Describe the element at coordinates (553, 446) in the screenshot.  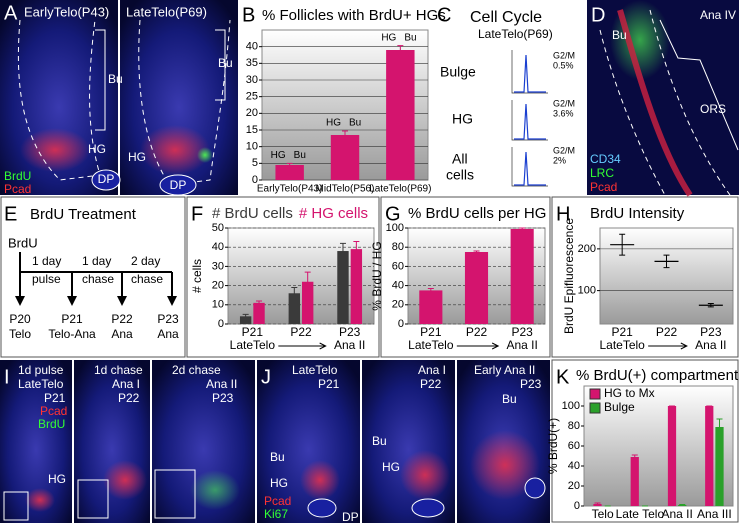
I see `y-axis-label: % BrdU(+)` at that location.